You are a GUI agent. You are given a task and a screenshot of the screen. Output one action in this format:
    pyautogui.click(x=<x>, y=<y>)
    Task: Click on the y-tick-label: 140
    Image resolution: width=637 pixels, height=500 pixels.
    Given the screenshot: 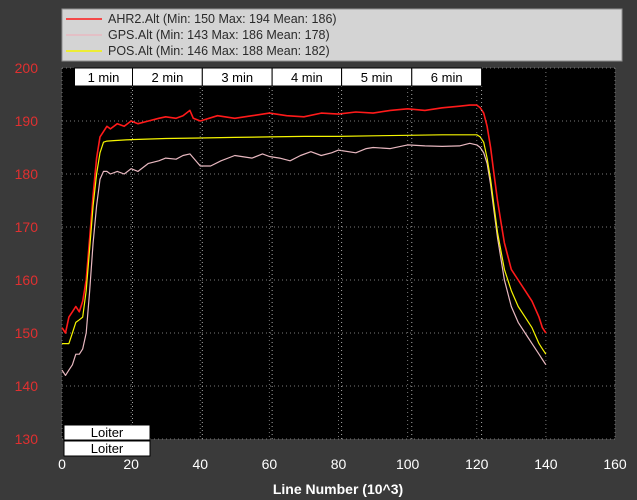 What is the action you would take?
    pyautogui.click(x=27, y=386)
    